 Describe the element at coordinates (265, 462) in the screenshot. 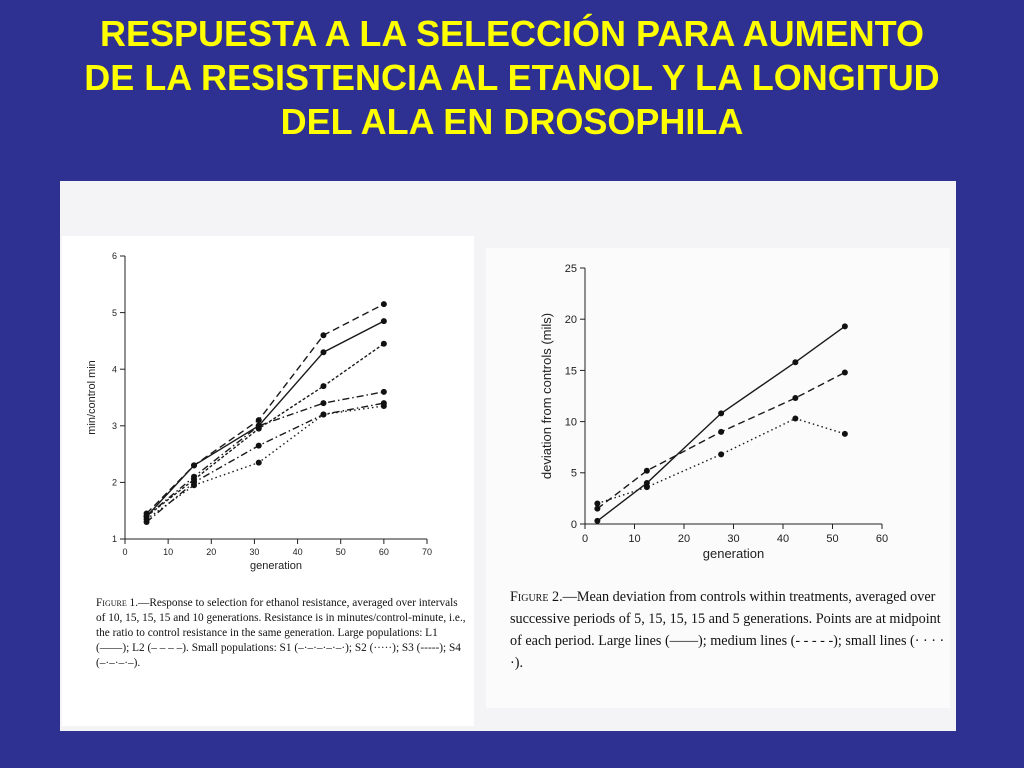

I see `series-line-s4` at that location.